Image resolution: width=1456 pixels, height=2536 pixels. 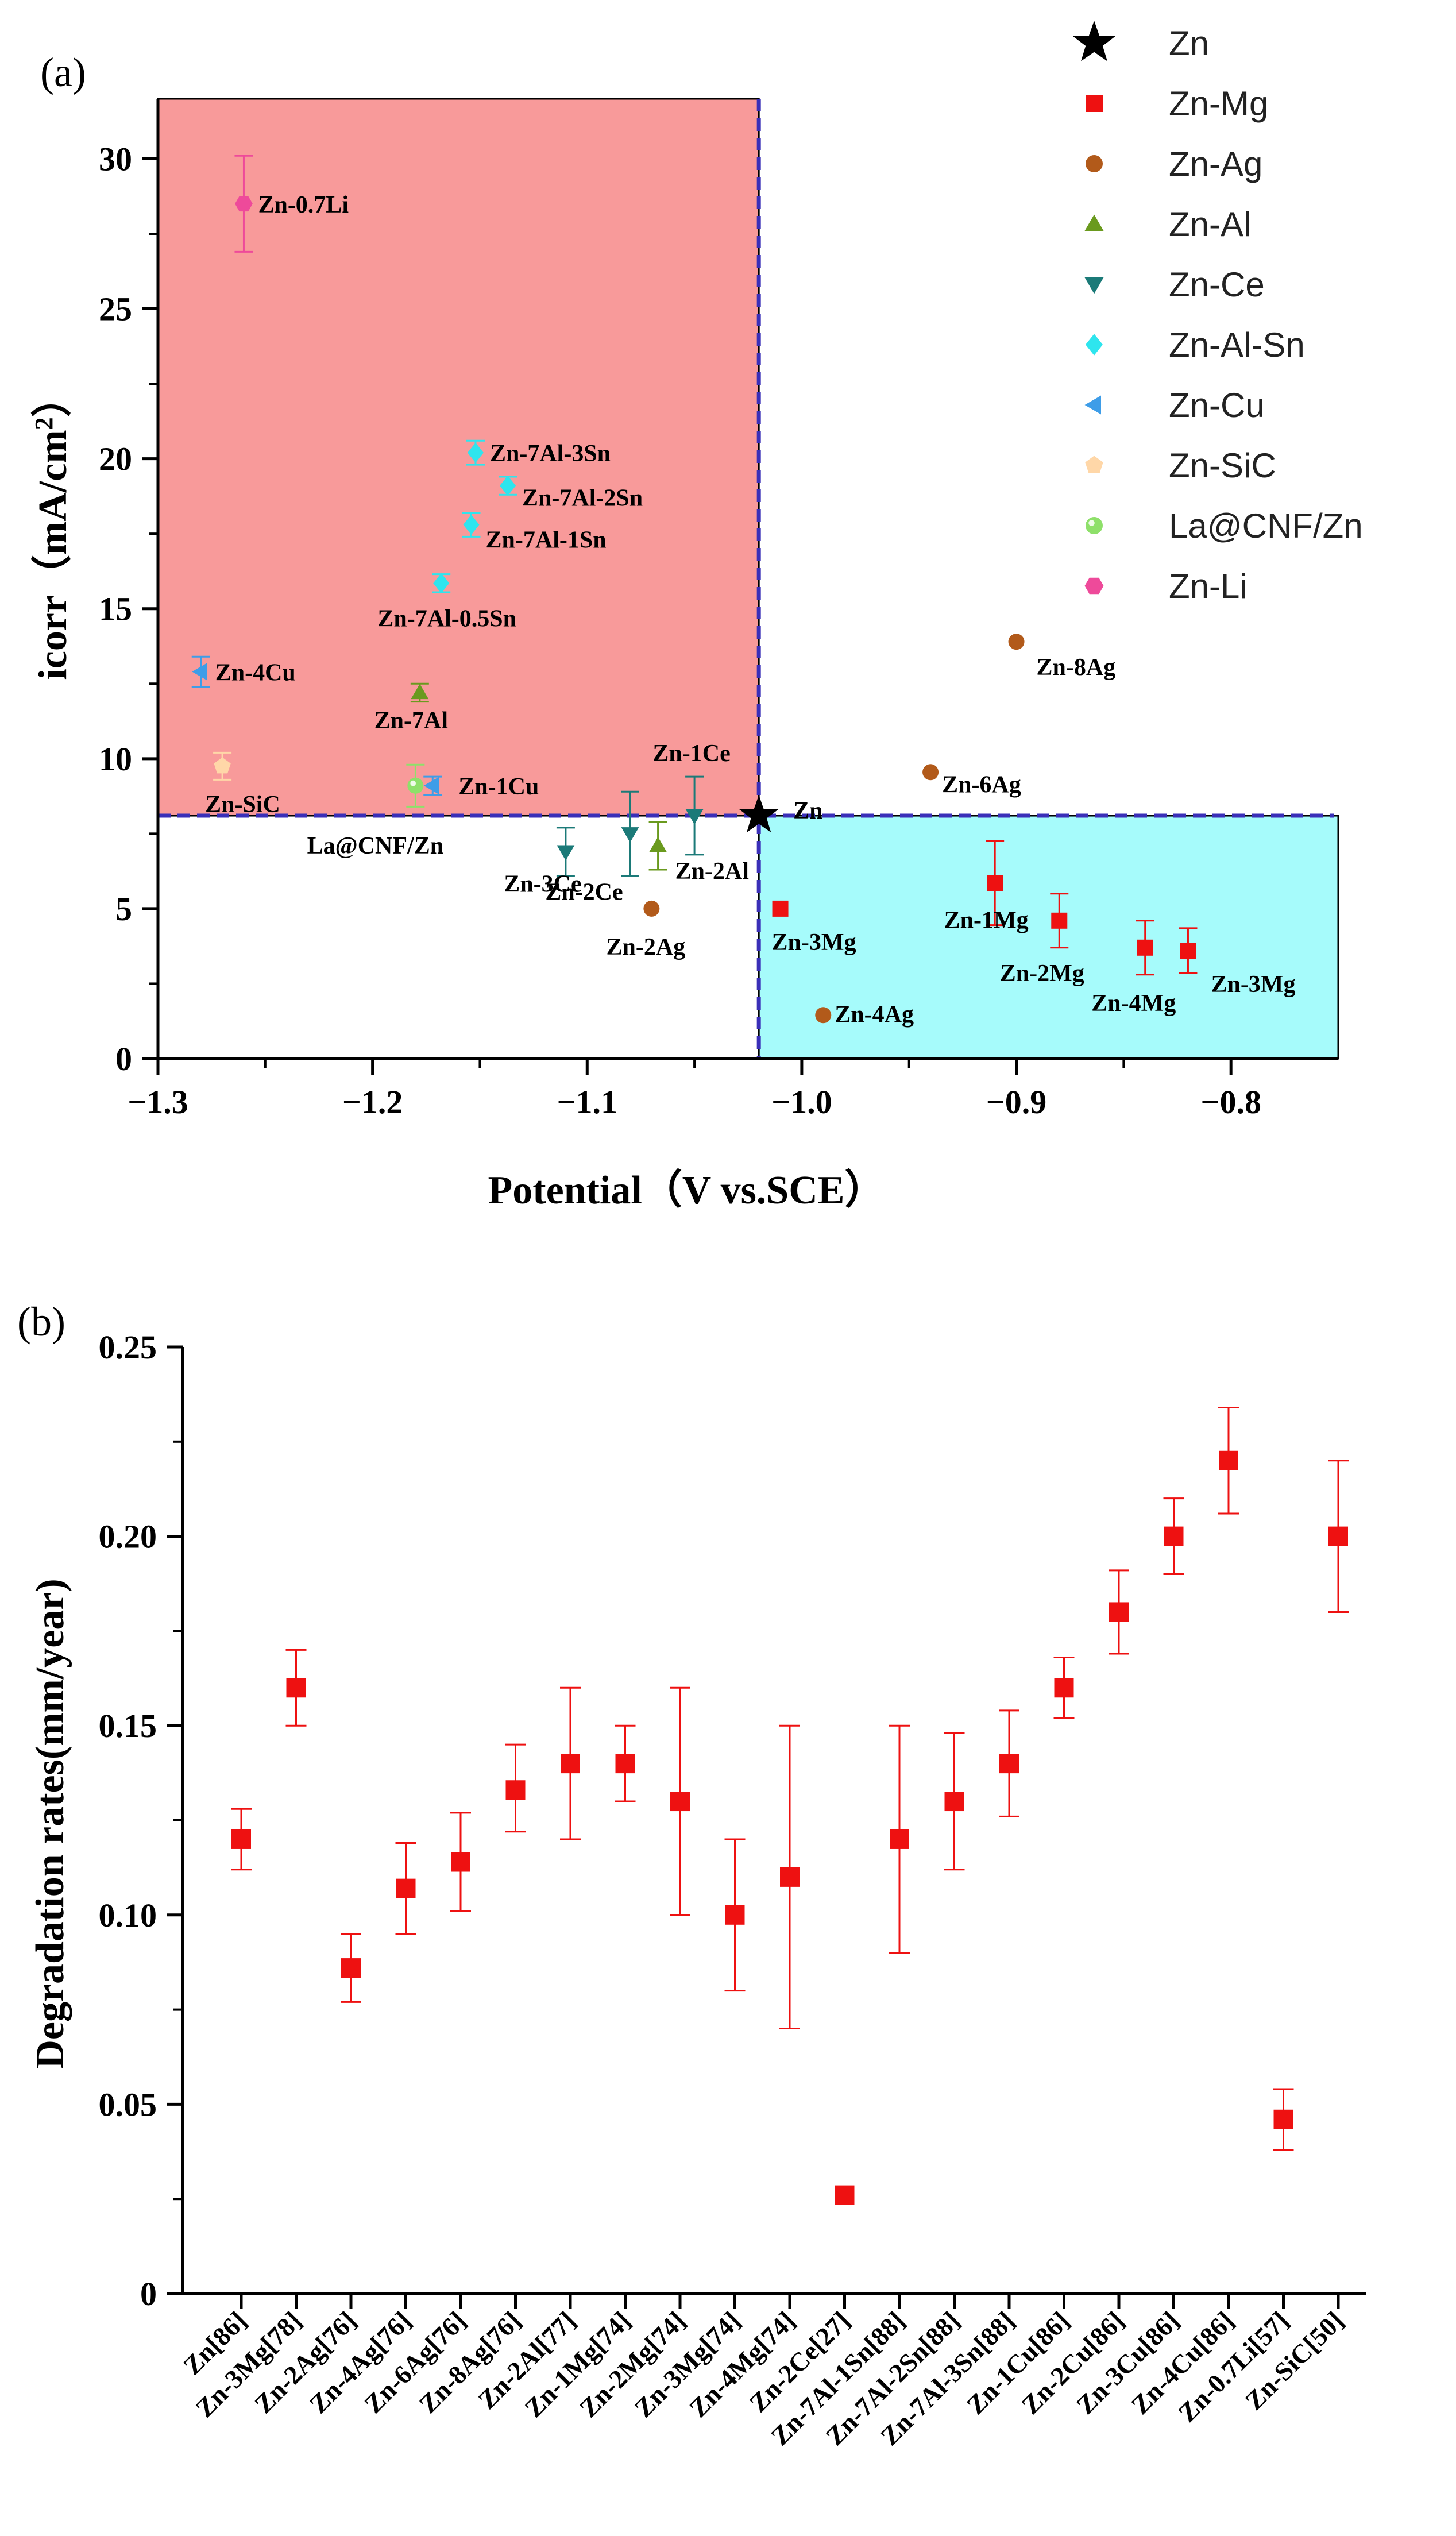 What do you see at coordinates (1195, 345) in the screenshot?
I see `legend-item-zn-al-sn: Zn-Al-Sn` at bounding box center [1195, 345].